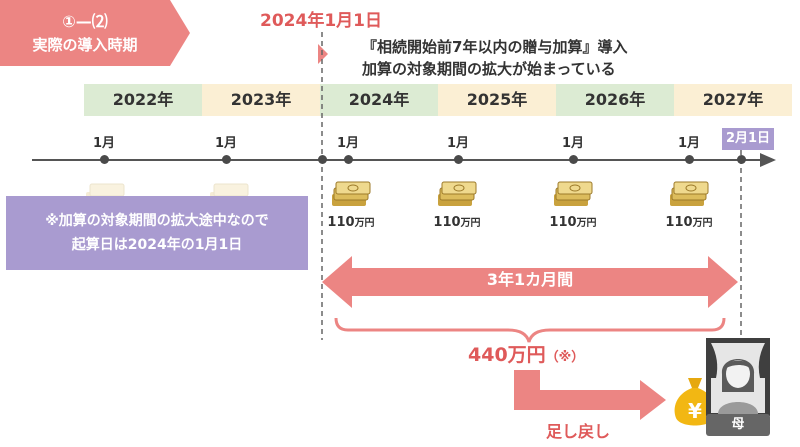 The image size is (800, 447). I want to click on flag-marker, so click(323, 54).